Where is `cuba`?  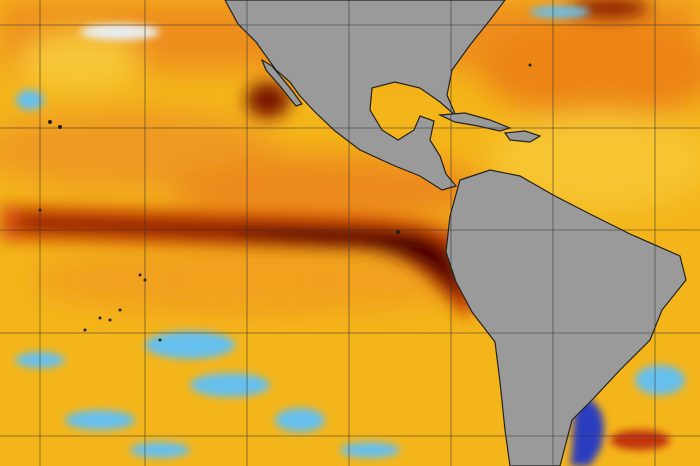
cuba is located at coordinates (474, 122).